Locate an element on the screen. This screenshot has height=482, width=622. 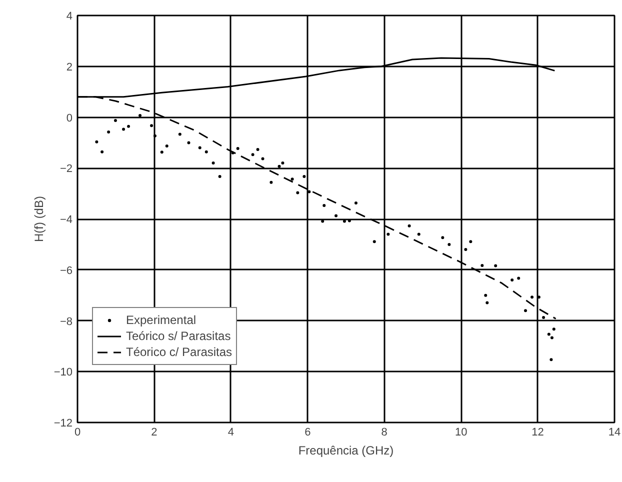
legend-label: Téorico c/ Parasitas is located at coordinates (179, 352).